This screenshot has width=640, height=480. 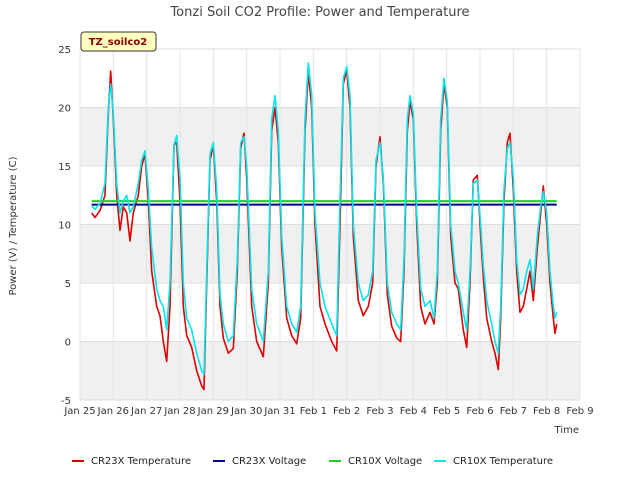 What do you see at coordinates (246, 411) in the screenshot?
I see `x-tick-label: Jan 30` at bounding box center [246, 411].